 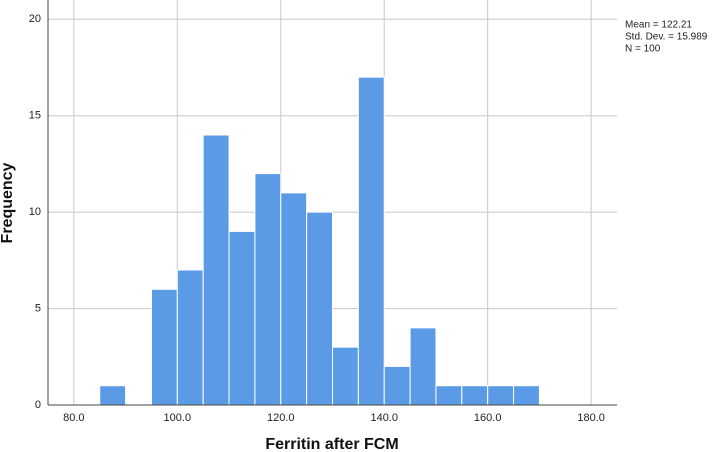 What do you see at coordinates (8, 202) in the screenshot?
I see `y-axis-title: Frequency` at bounding box center [8, 202].